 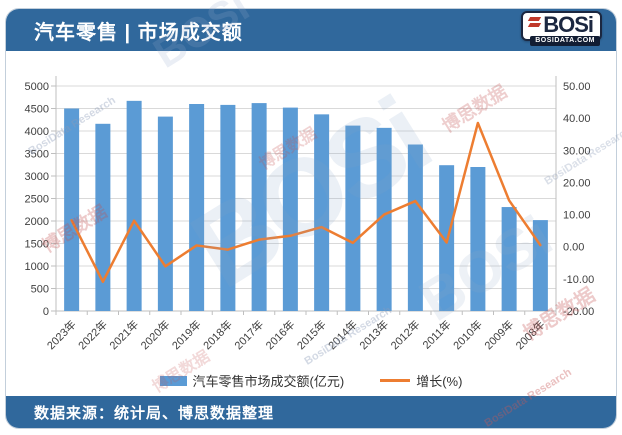 I want to click on x-axis-label: 2023年, so click(x=61, y=334).